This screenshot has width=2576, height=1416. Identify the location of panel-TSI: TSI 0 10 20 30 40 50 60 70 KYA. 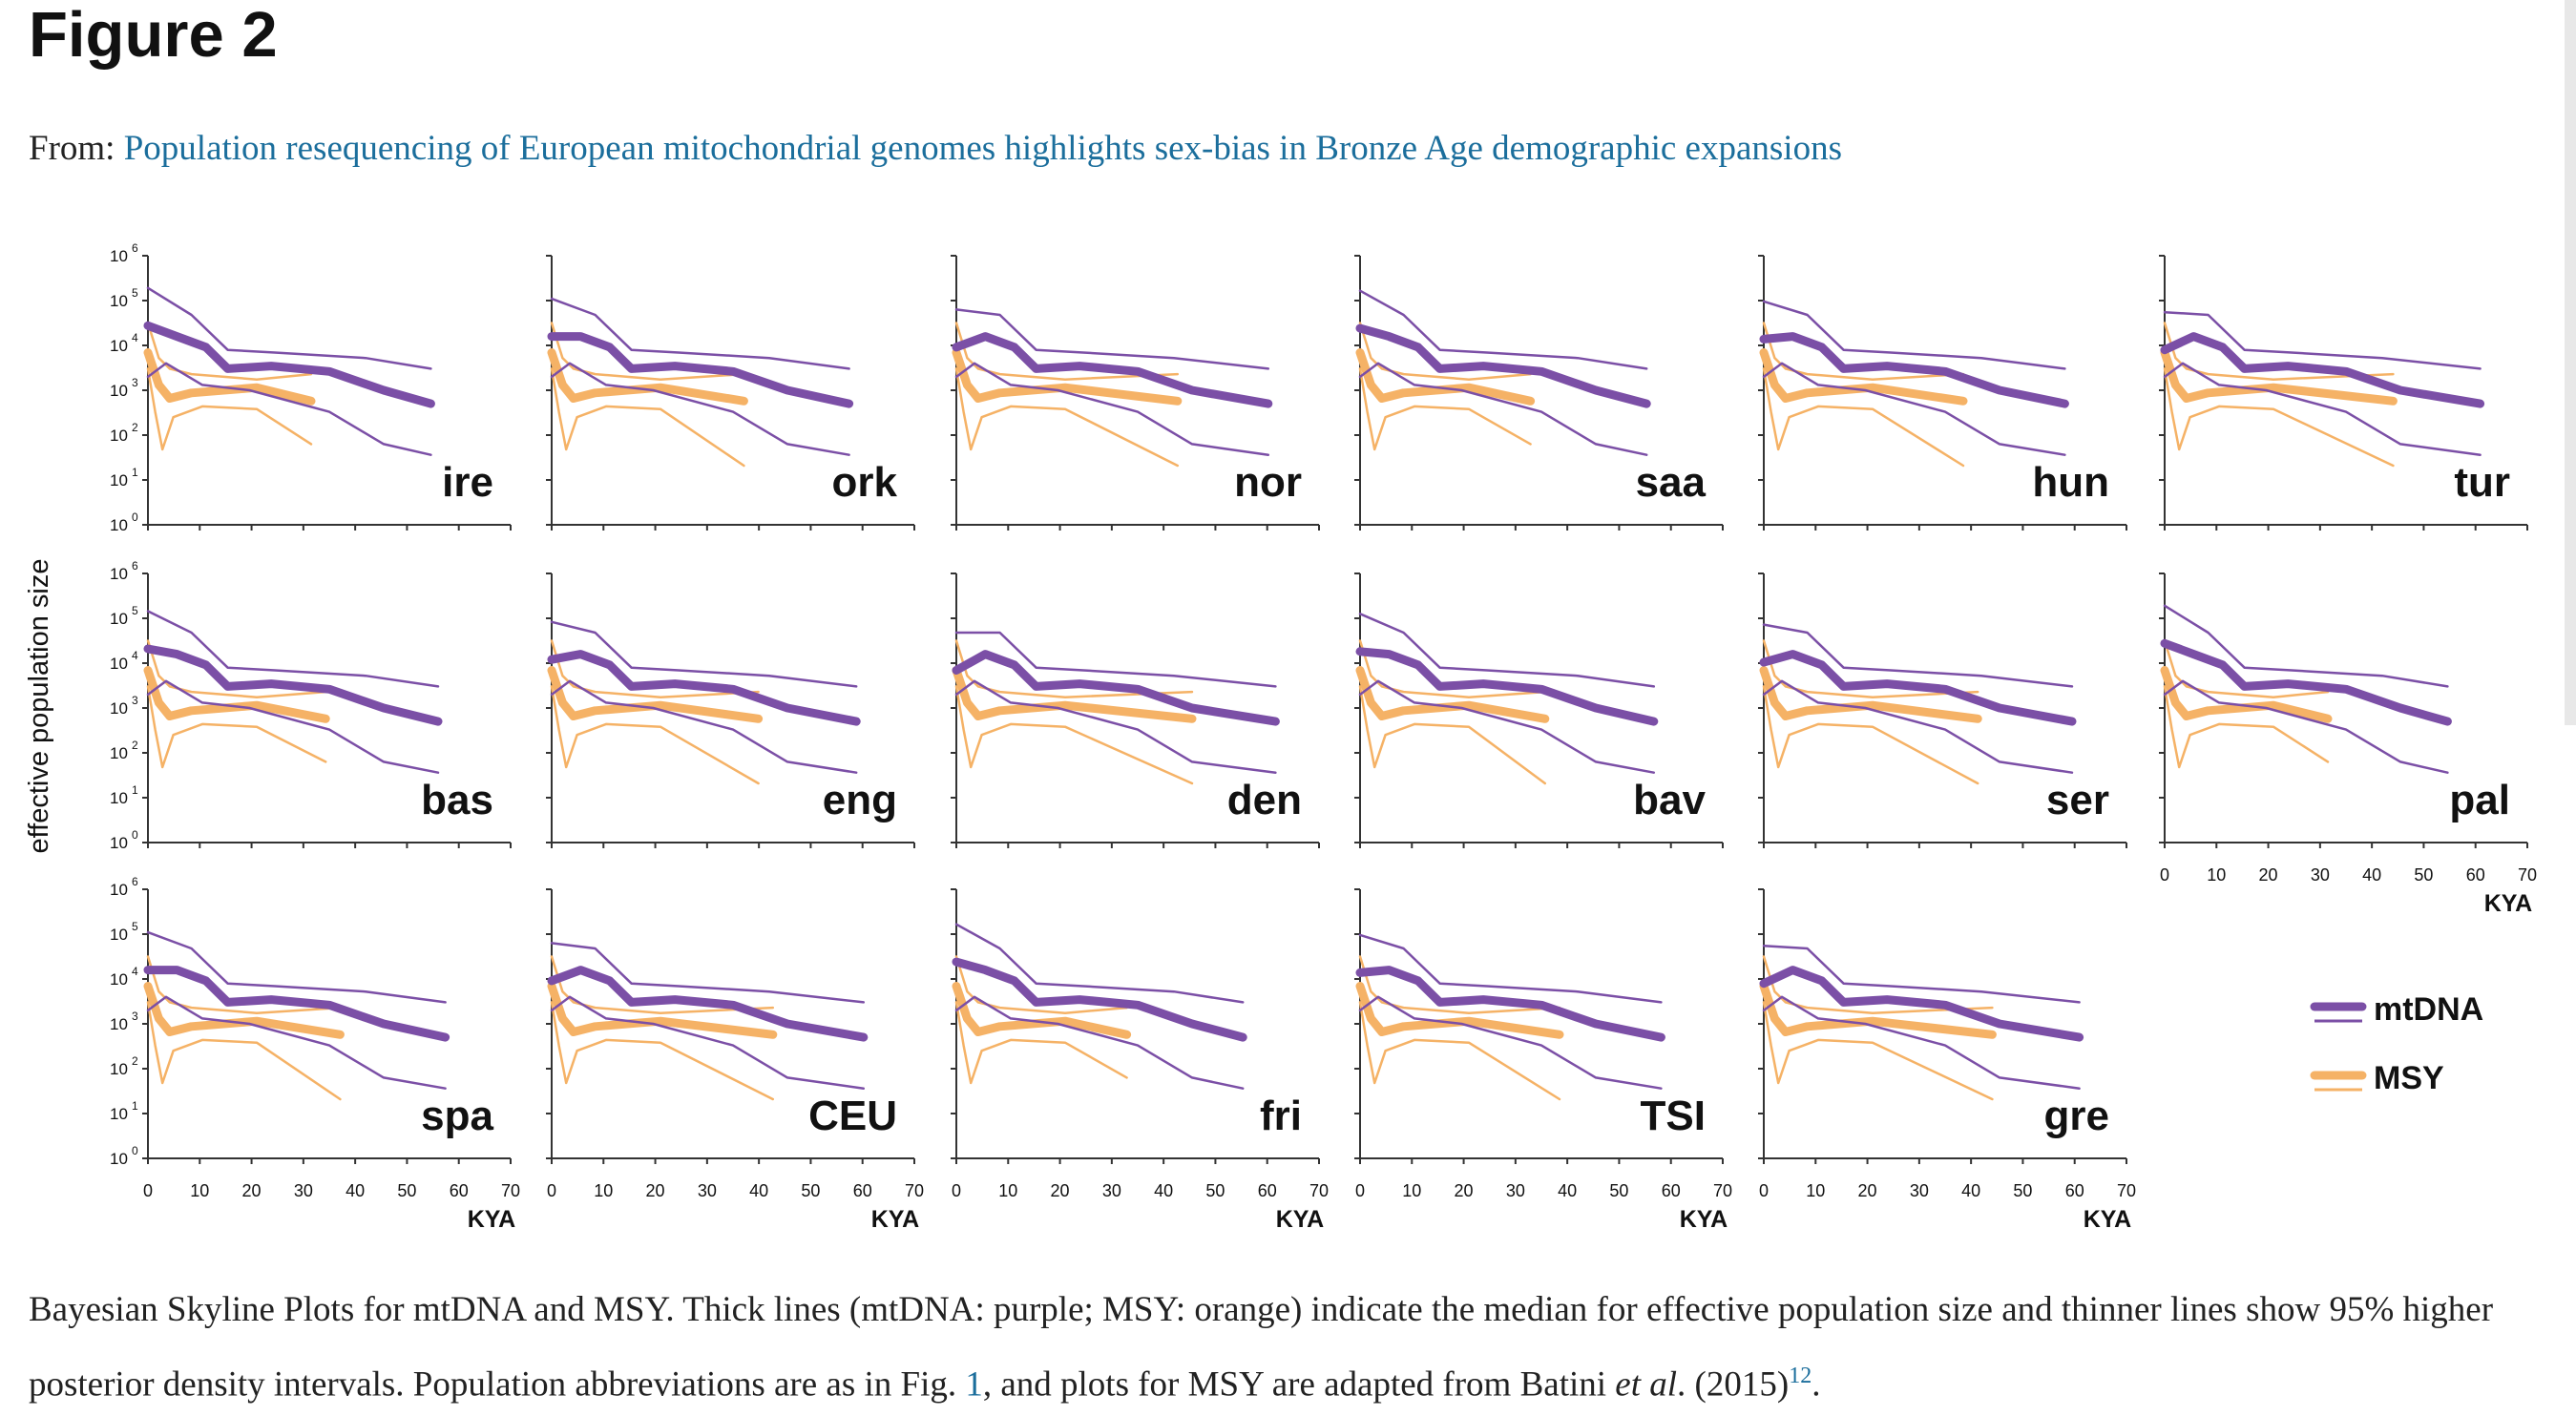
(1543, 1060).